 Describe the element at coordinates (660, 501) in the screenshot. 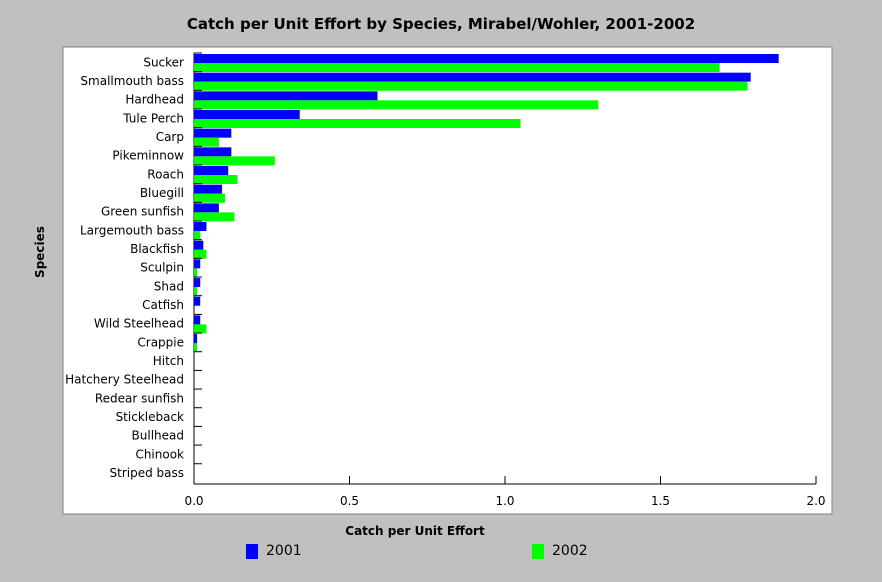

I see `x-tick-label: 1.5` at that location.